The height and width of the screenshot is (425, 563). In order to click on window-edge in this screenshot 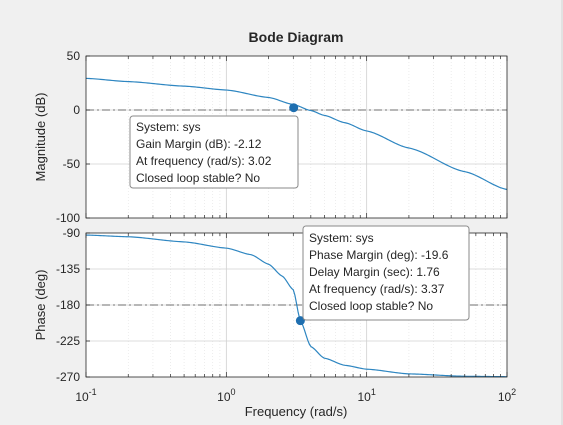, I will do `click(562, 212)`.